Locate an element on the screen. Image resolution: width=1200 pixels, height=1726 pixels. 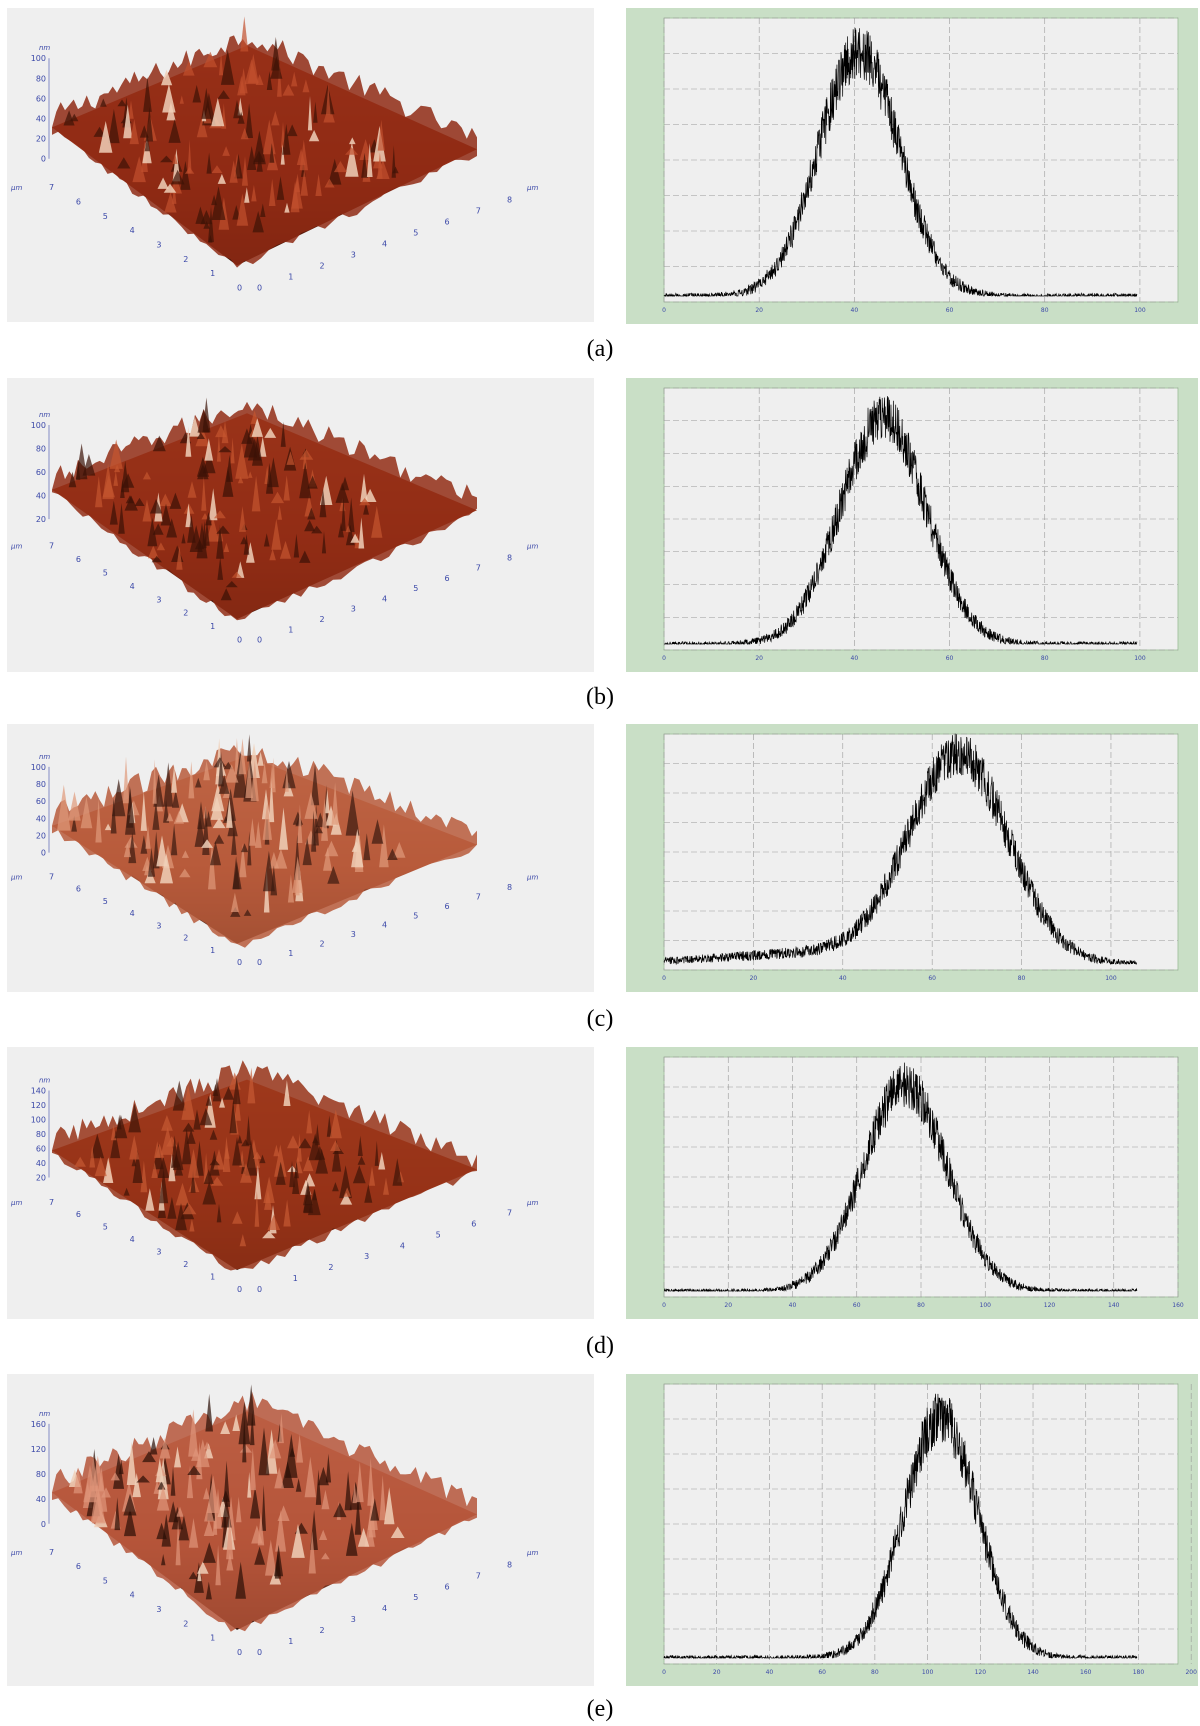
figure-caption-d: (d) is located at coordinates (600, 1346).